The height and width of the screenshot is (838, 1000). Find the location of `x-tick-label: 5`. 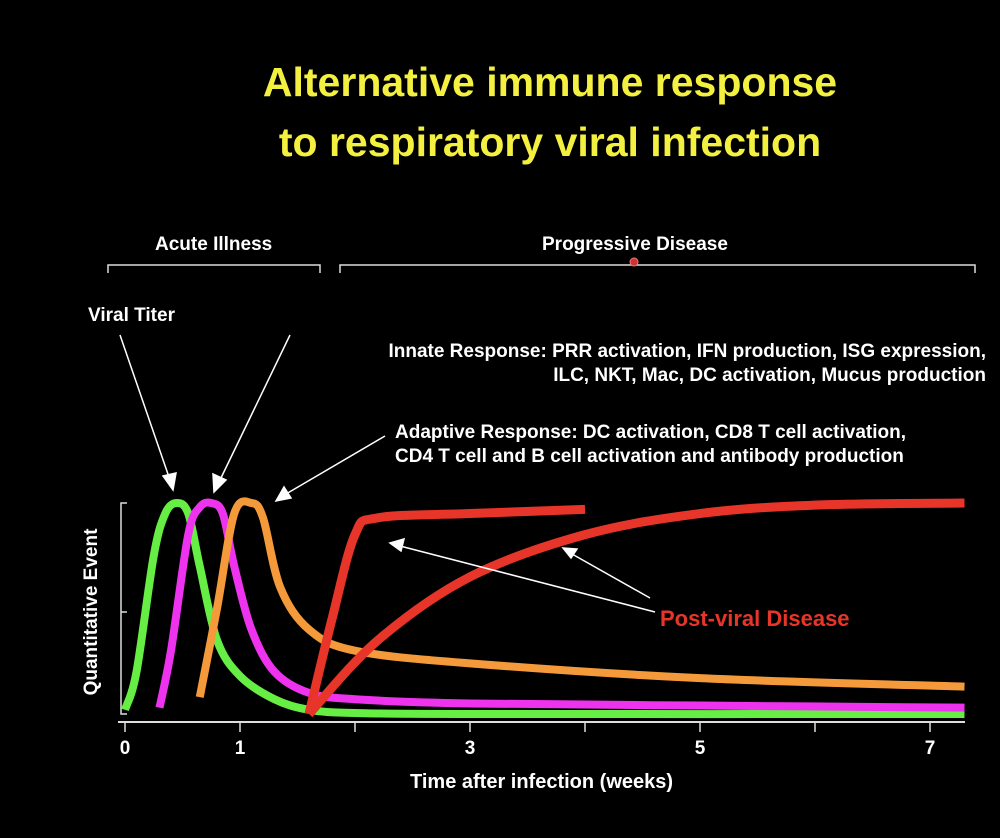

x-tick-label: 5 is located at coordinates (700, 748).